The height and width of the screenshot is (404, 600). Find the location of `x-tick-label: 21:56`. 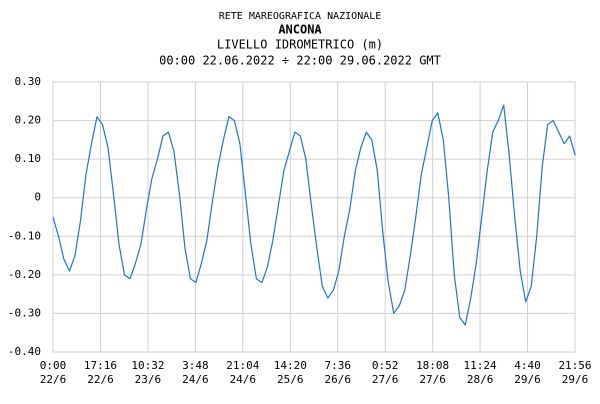

x-tick-label: 21:56 is located at coordinates (574, 365).